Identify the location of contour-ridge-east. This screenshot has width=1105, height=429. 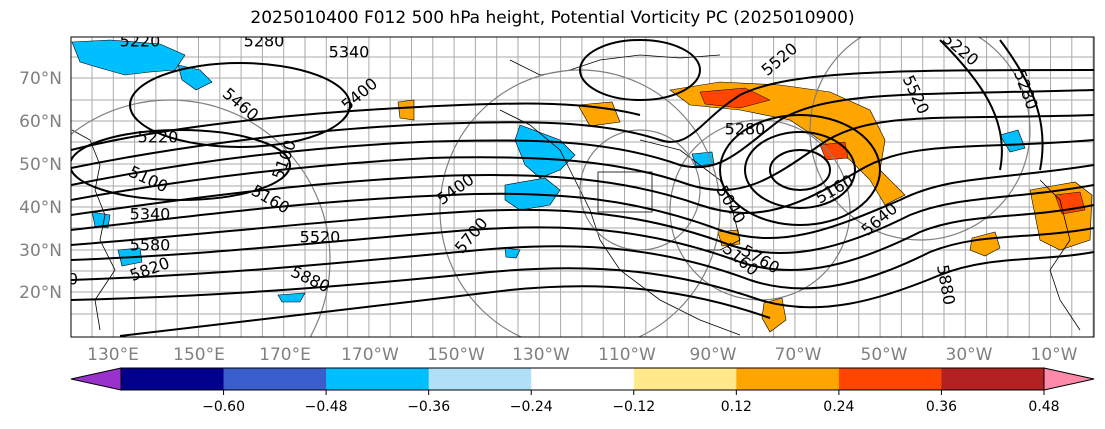
(971, 105).